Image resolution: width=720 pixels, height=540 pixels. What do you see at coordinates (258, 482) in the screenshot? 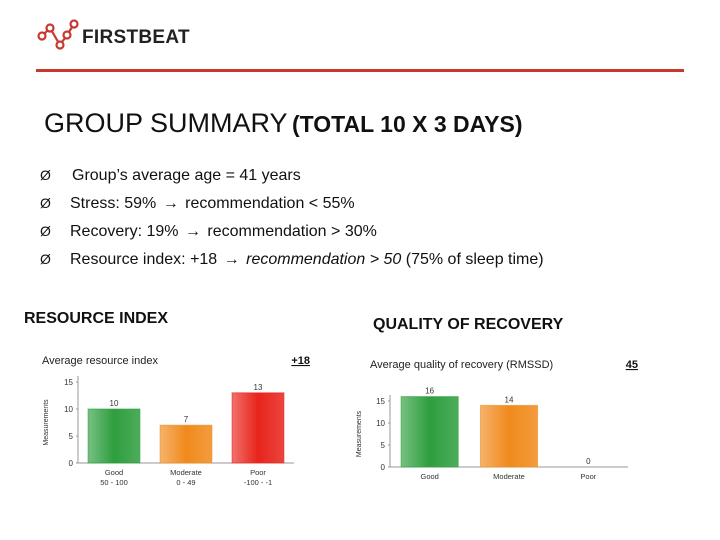
I see `category-range-label: -100 - -1` at bounding box center [258, 482].